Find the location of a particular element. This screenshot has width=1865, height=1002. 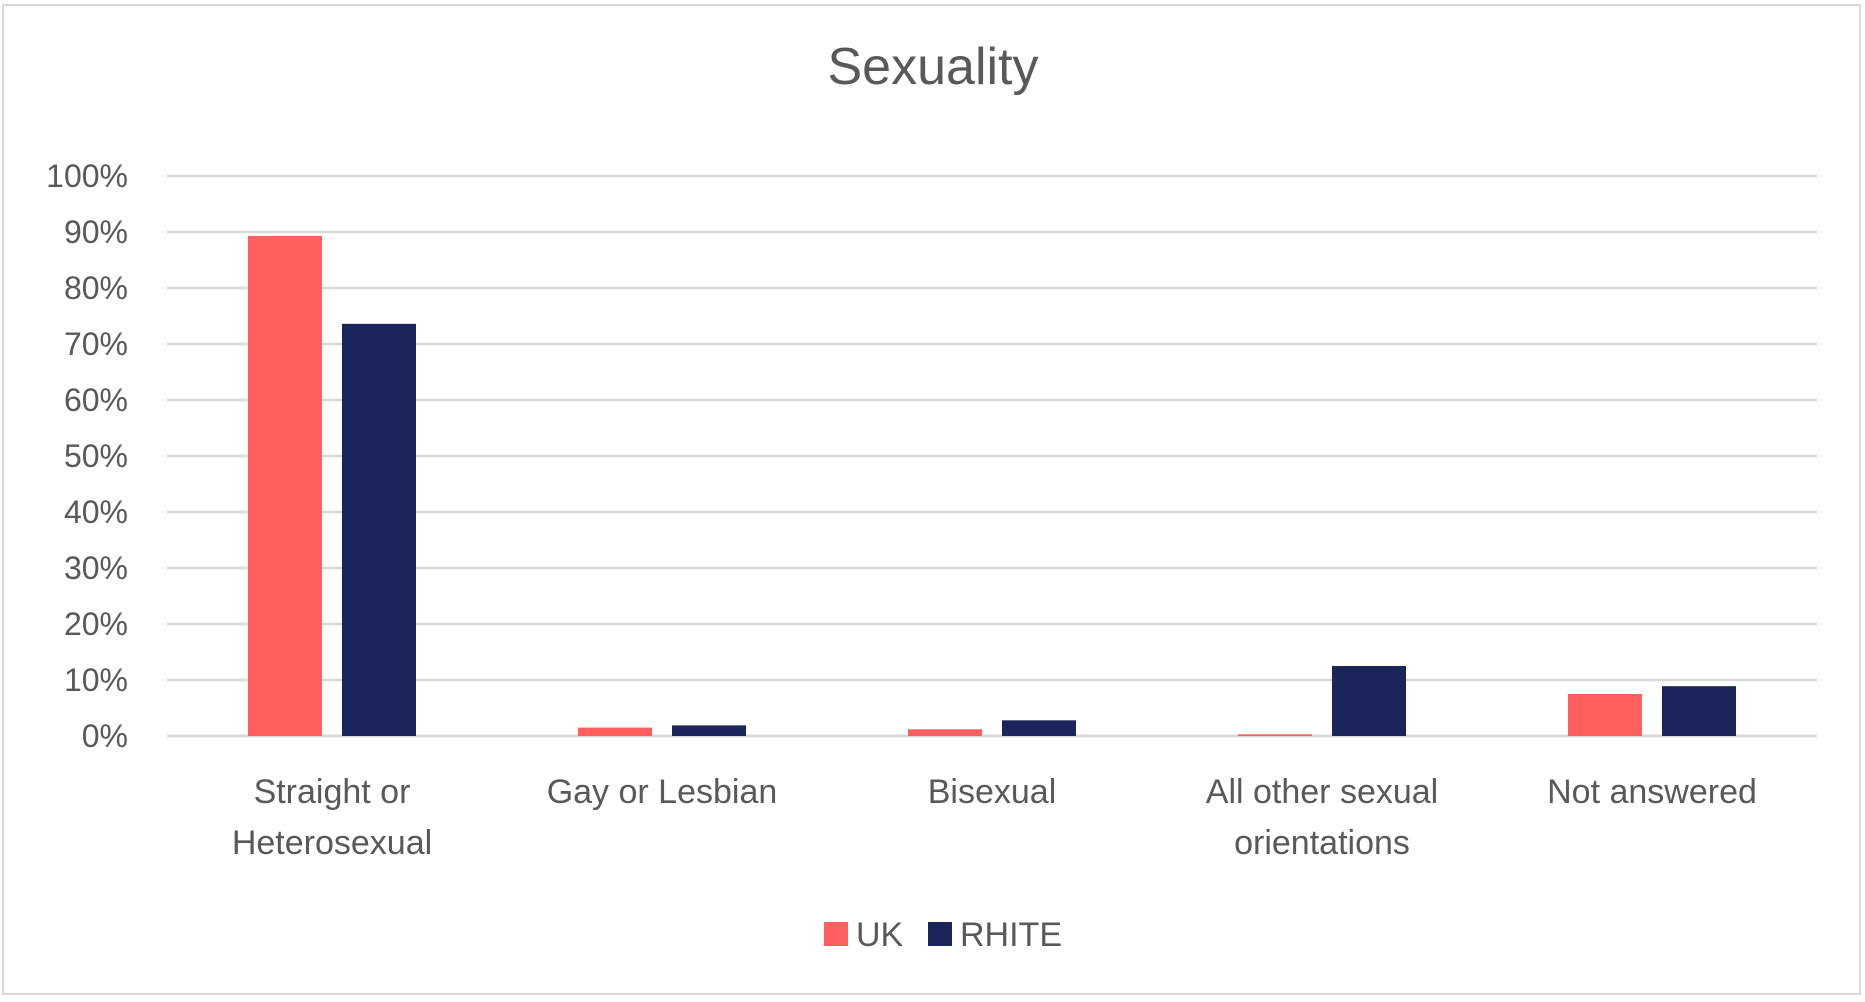

y-axis-ticks: 0% 10% 20% 30% 40% 50% 60% 70% 80% 90% 100% is located at coordinates (87, 456).